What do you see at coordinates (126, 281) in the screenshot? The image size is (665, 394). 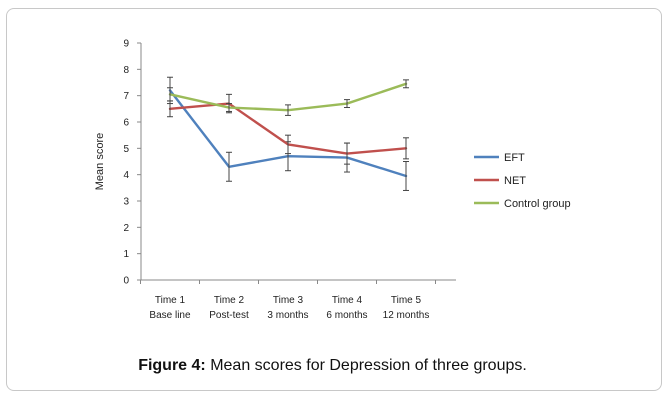 I see `y-tick-label: 0` at bounding box center [126, 281].